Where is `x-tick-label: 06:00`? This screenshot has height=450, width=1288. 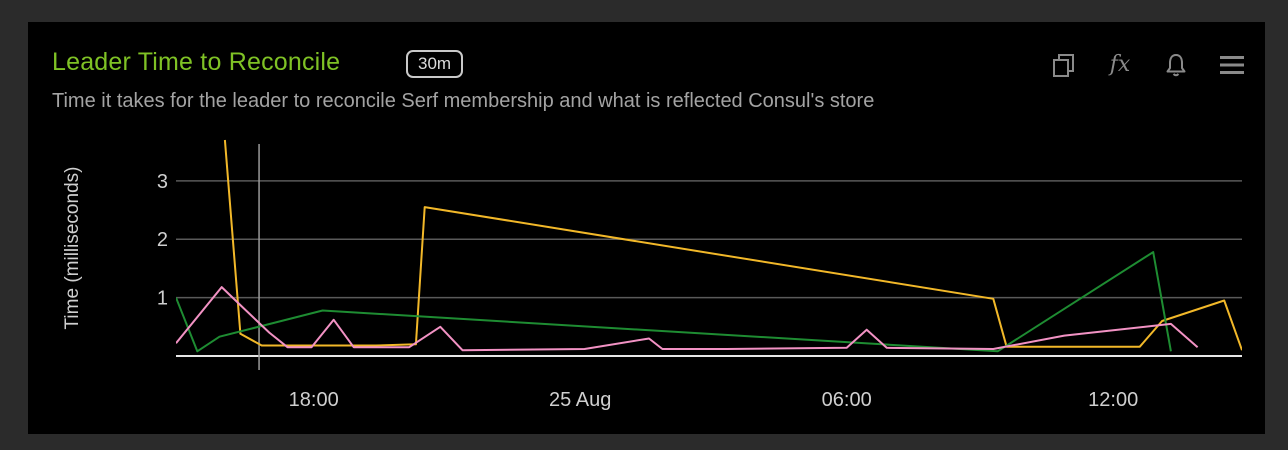
x-tick-label: 06:00 is located at coordinates (847, 400).